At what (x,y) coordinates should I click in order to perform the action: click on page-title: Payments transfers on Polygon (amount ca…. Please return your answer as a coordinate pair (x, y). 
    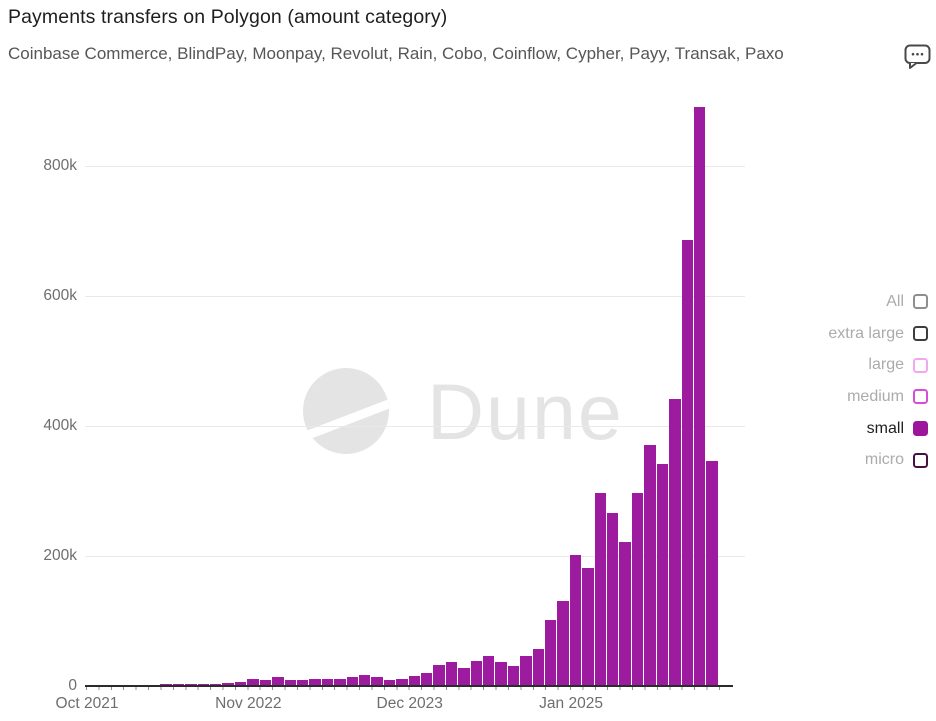
    Looking at the image, I should click on (228, 17).